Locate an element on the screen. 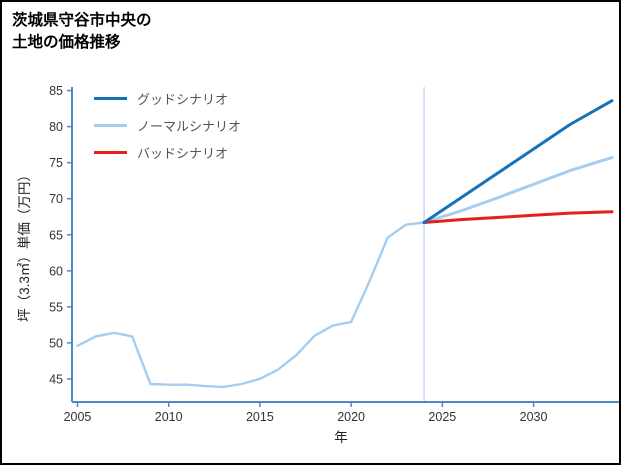 This screenshot has height=465, width=621. legend: グッドシナリオ ノーマルシナリオ バッドシナリオ is located at coordinates (167, 125).